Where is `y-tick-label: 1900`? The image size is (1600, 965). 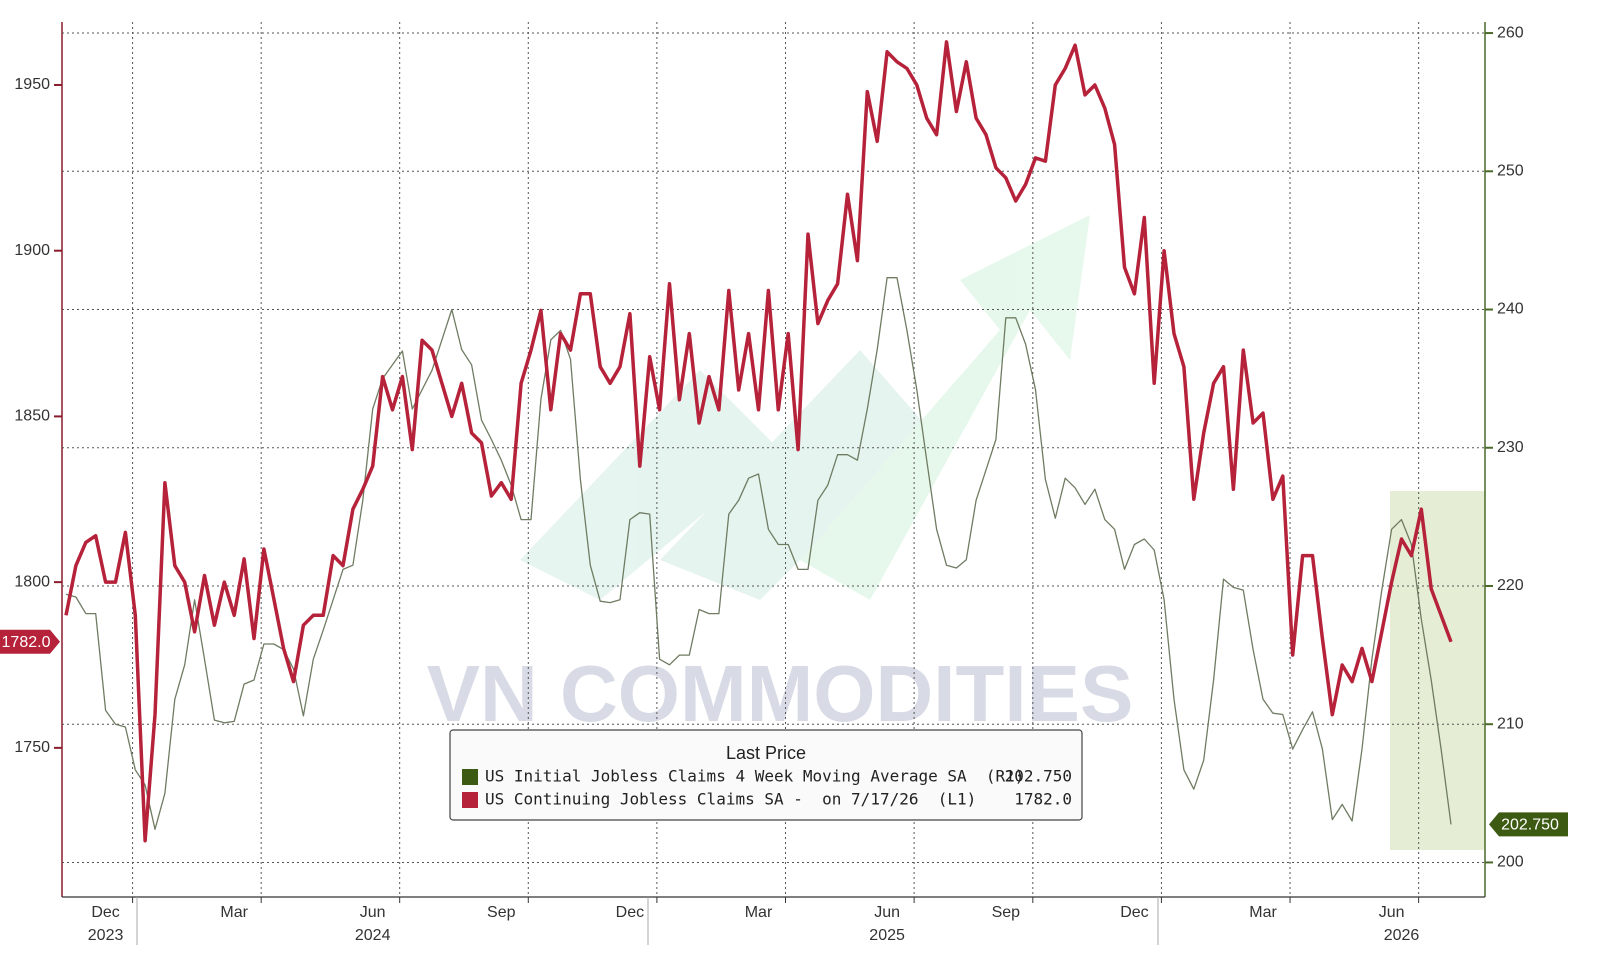
y-tick-label: 1900 is located at coordinates (32, 250).